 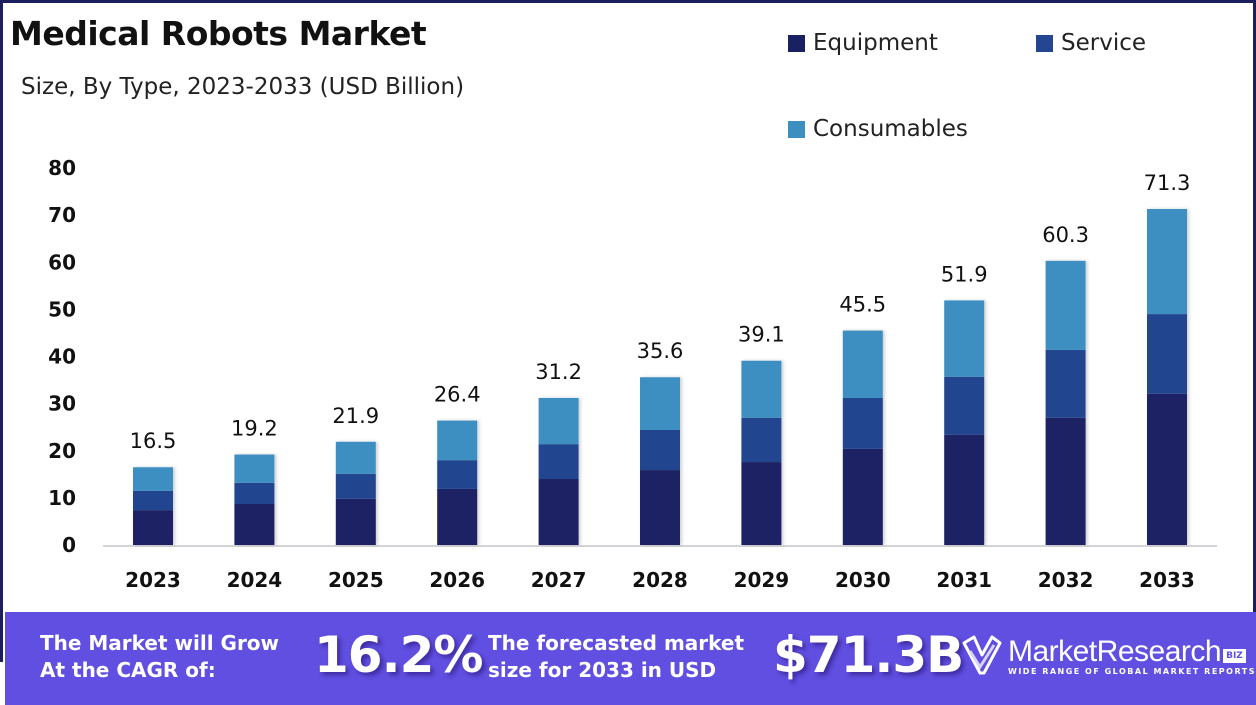 I want to click on bar-stack-2032, so click(x=1065, y=402).